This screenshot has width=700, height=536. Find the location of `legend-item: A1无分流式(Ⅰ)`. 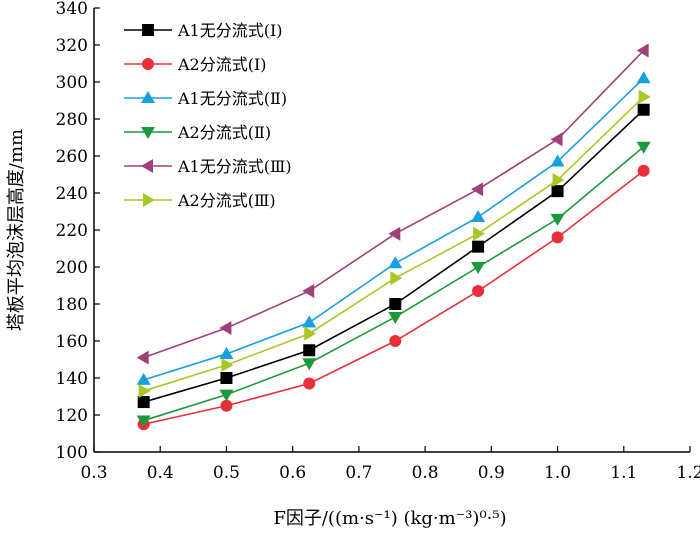

legend-item: A1无分流式(Ⅰ) is located at coordinates (203, 30).